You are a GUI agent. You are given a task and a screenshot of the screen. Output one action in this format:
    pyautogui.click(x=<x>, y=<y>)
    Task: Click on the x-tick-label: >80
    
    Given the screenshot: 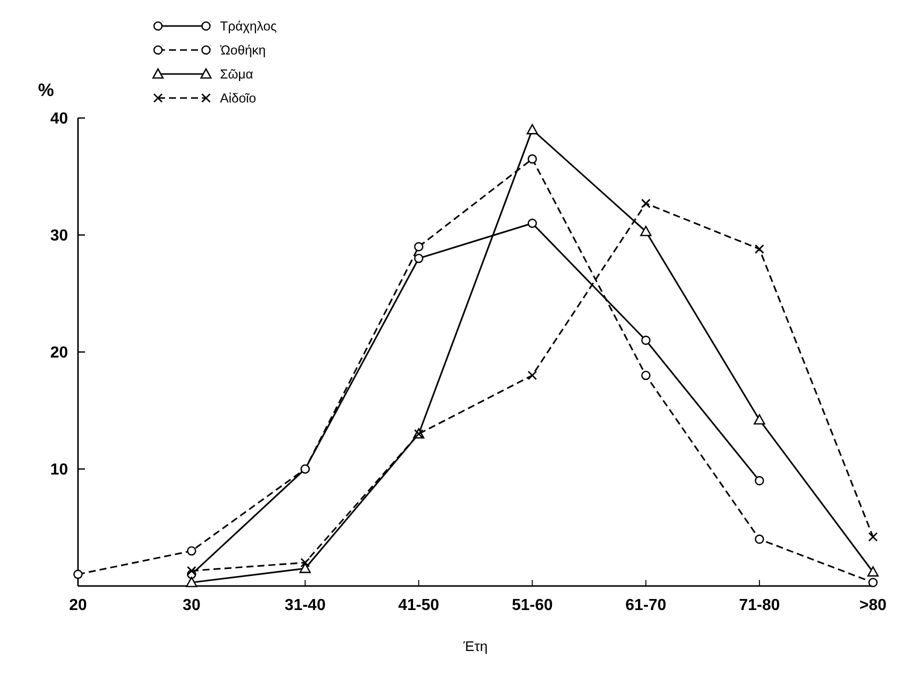 What is the action you would take?
    pyautogui.click(x=873, y=605)
    